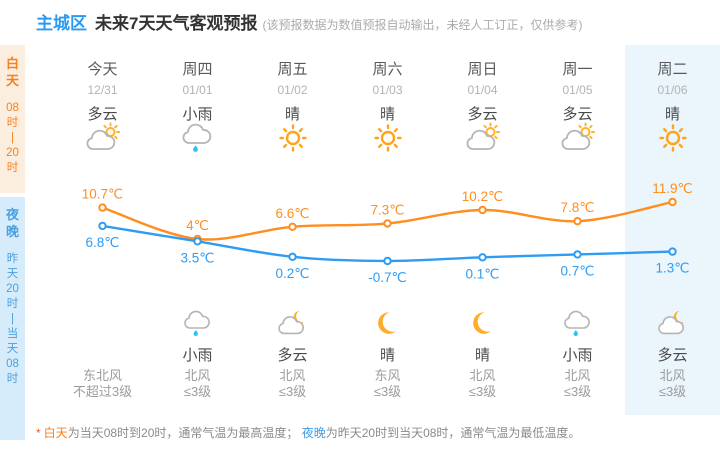 This screenshot has height=451, width=720. What do you see at coordinates (176, 23) in the screenshot?
I see `page-title: 未来7天天气客观预报` at bounding box center [176, 23].